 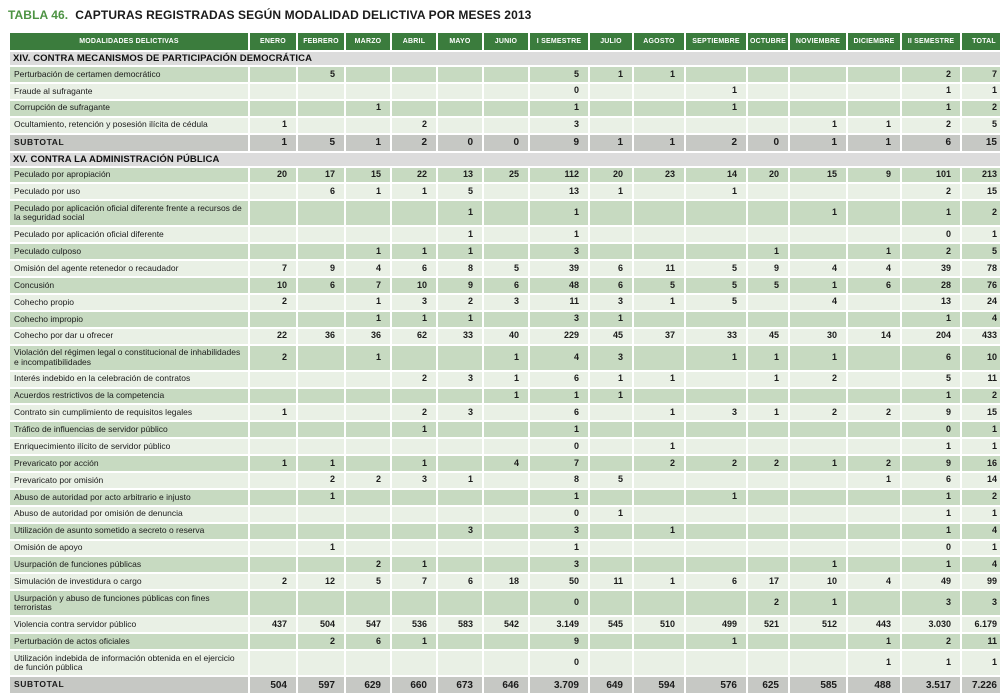 What do you see at coordinates (559, 603) in the screenshot?
I see `cell-i-semestre: 0` at bounding box center [559, 603].